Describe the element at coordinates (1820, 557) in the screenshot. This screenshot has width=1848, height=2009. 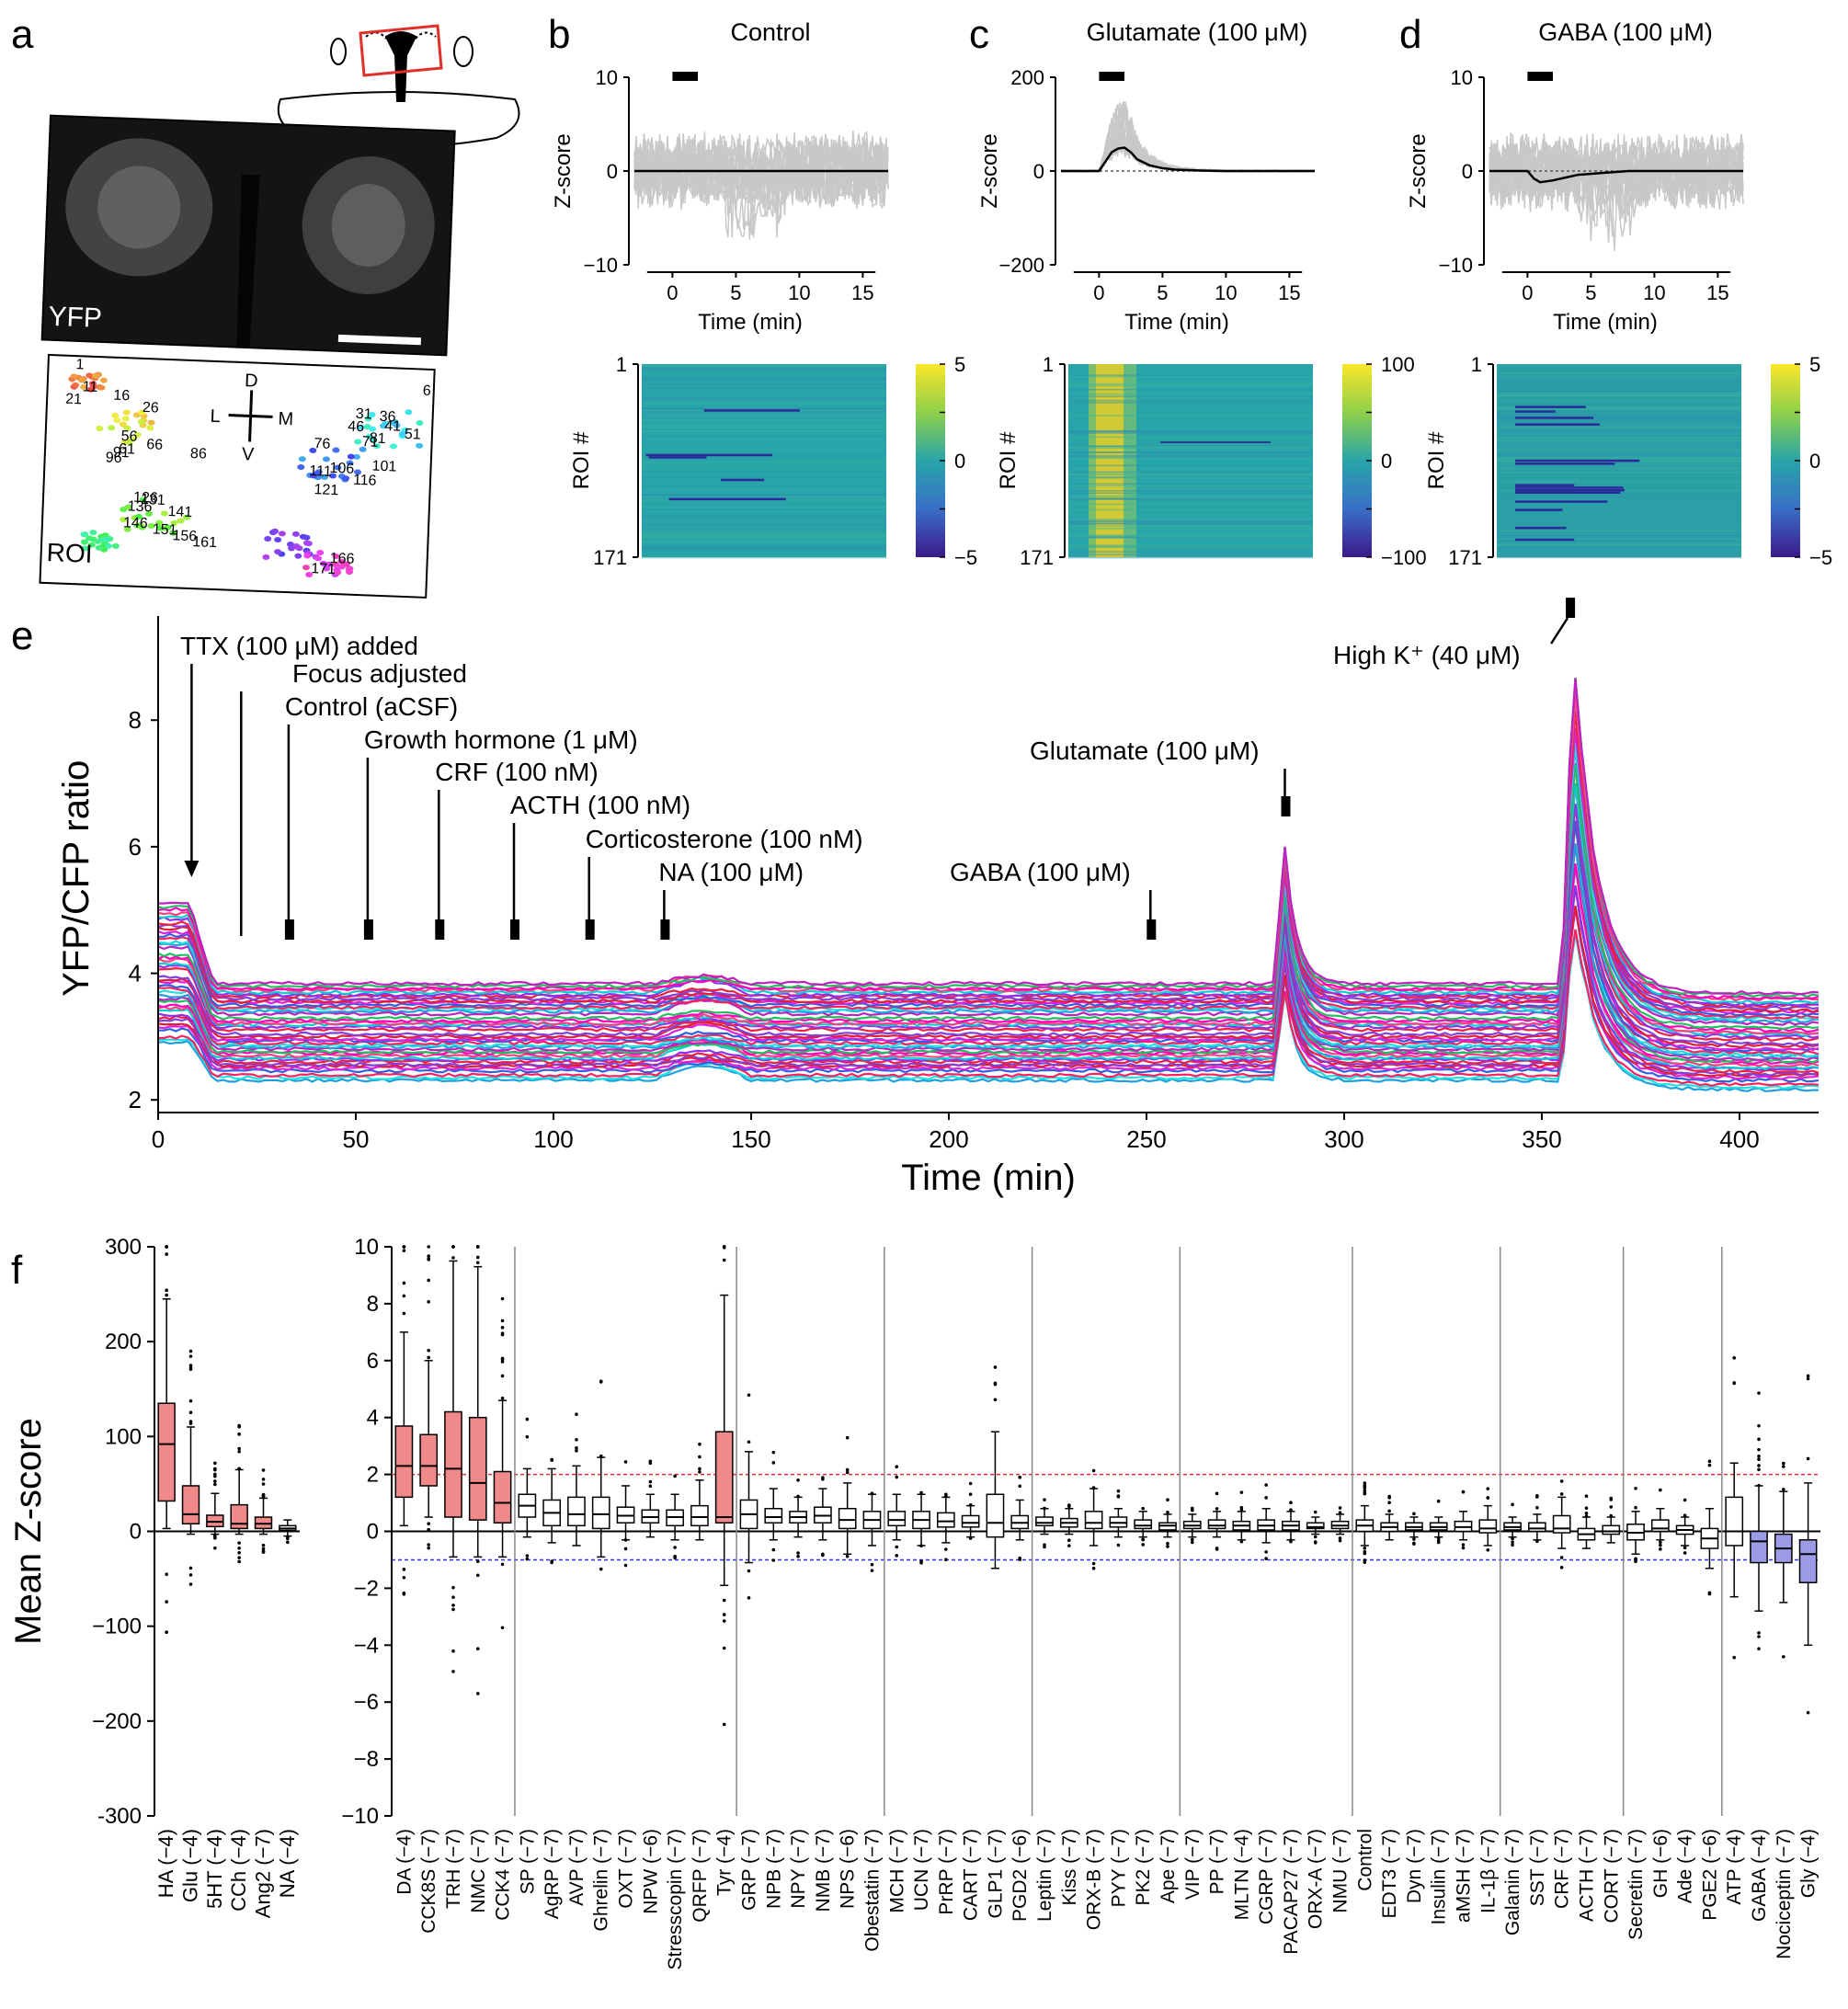
I see `colorbar-tick-label: −5` at that location.